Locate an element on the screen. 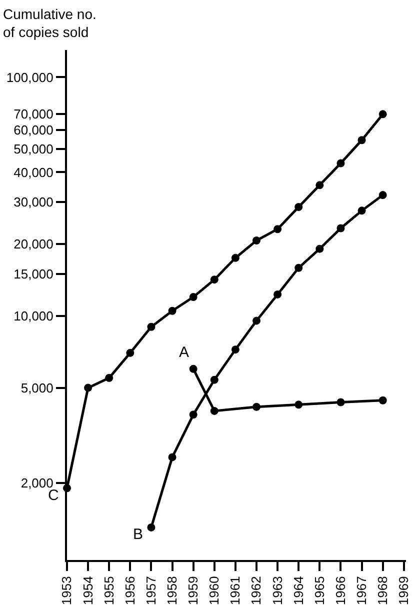  x-tick-label: 1953 is located at coordinates (66, 590).